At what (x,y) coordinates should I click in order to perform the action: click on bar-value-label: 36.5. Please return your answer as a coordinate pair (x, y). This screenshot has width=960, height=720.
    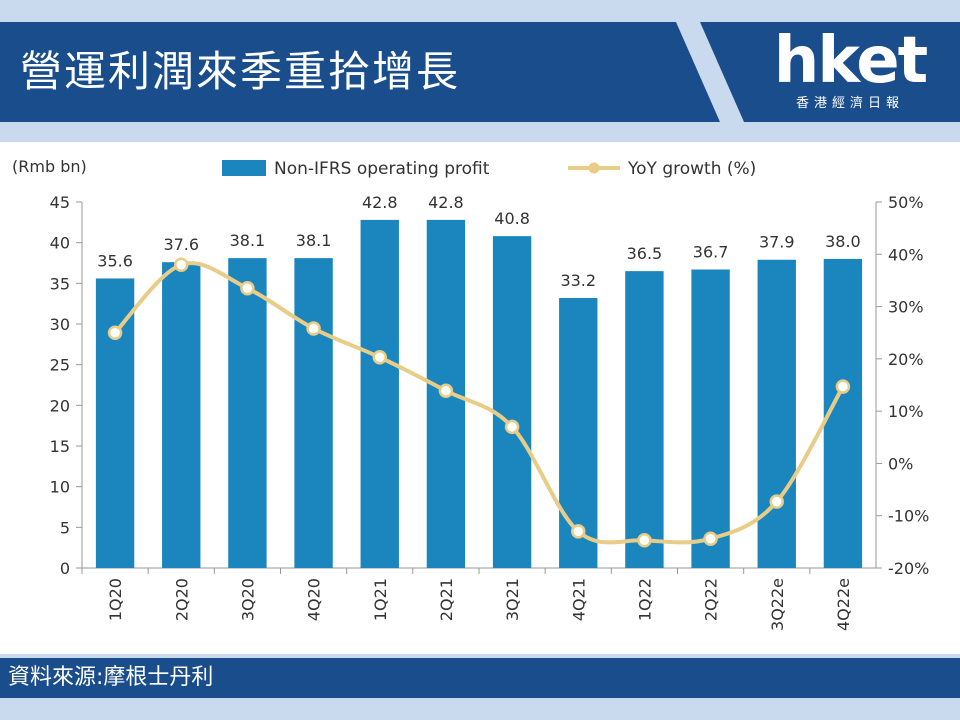
    Looking at the image, I should click on (645, 253).